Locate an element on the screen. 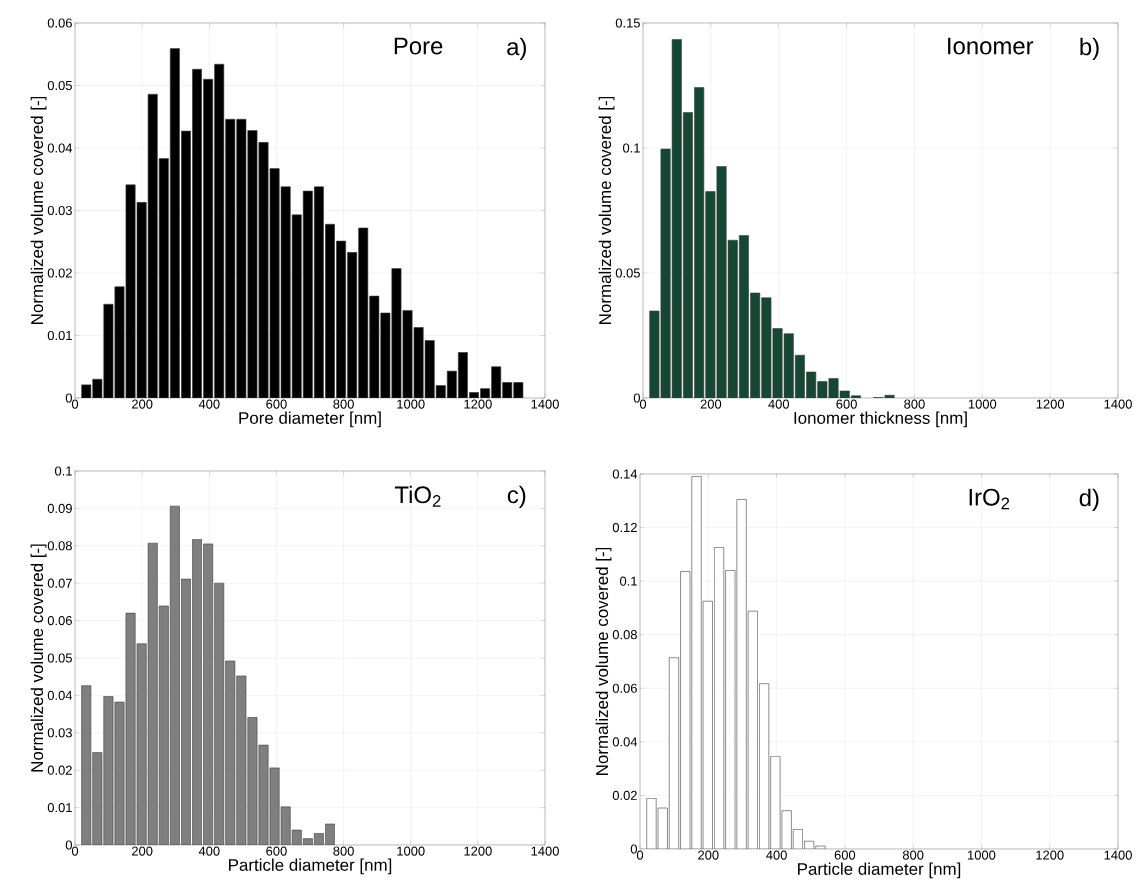 The width and height of the screenshot is (1138, 895). x-axis-title: Pore diameter [nm] is located at coordinates (310, 419).